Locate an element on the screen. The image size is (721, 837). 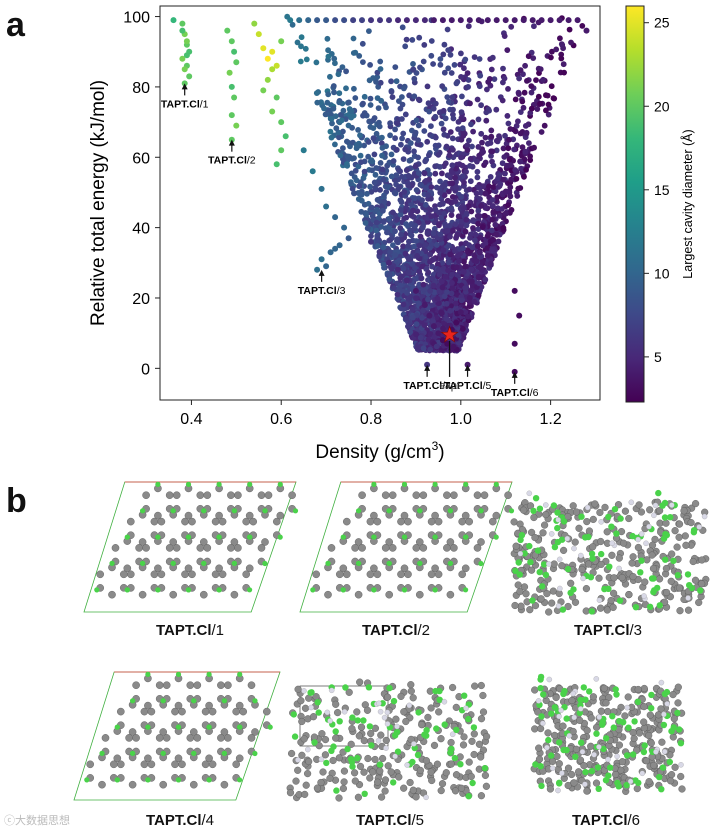
x-tick-label: 1.2 is located at coordinates (550, 419).